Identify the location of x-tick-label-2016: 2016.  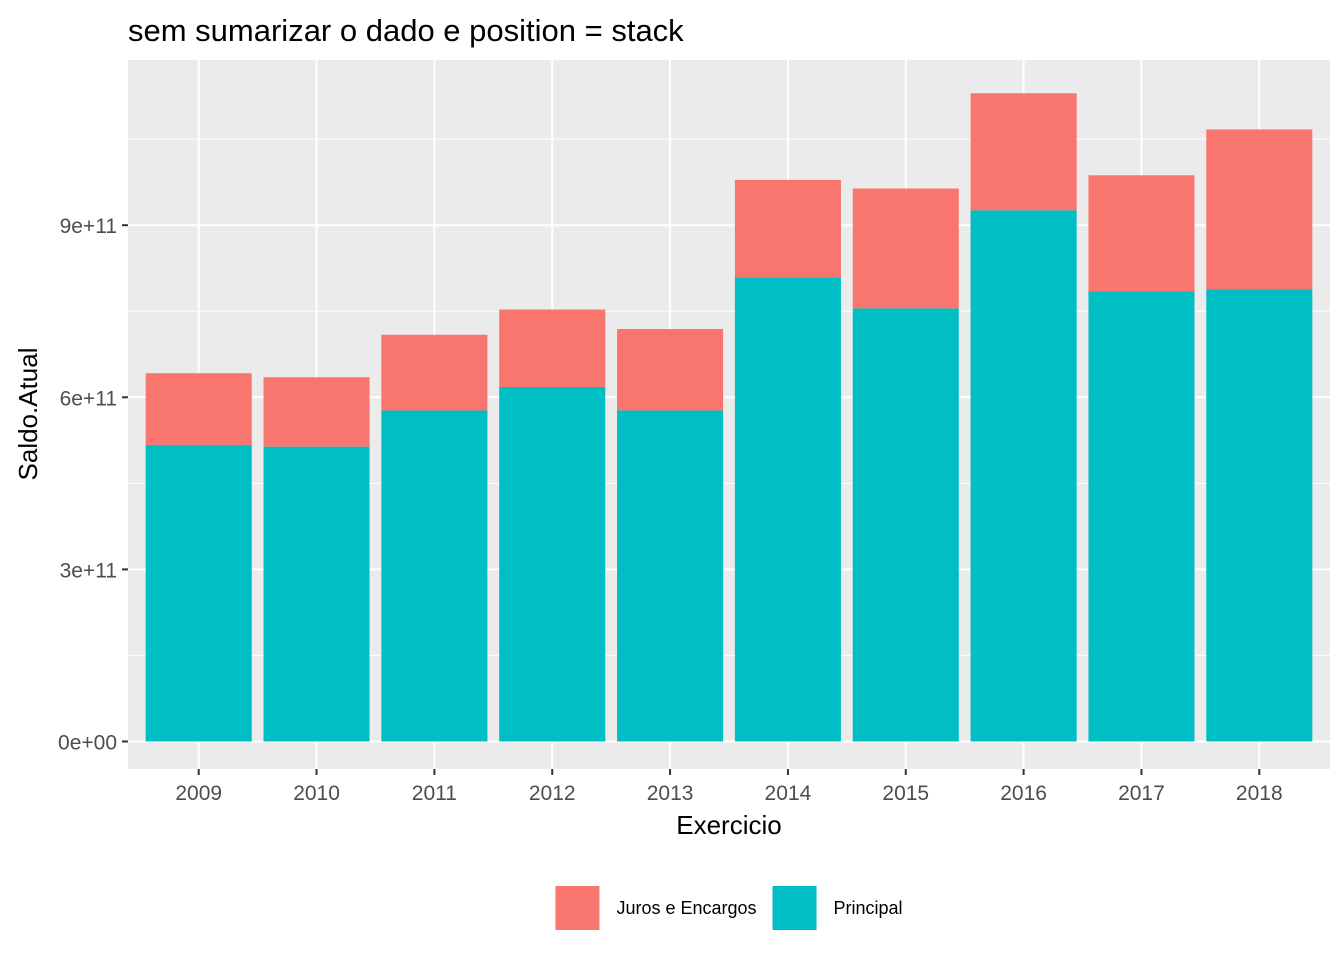
(1023, 793).